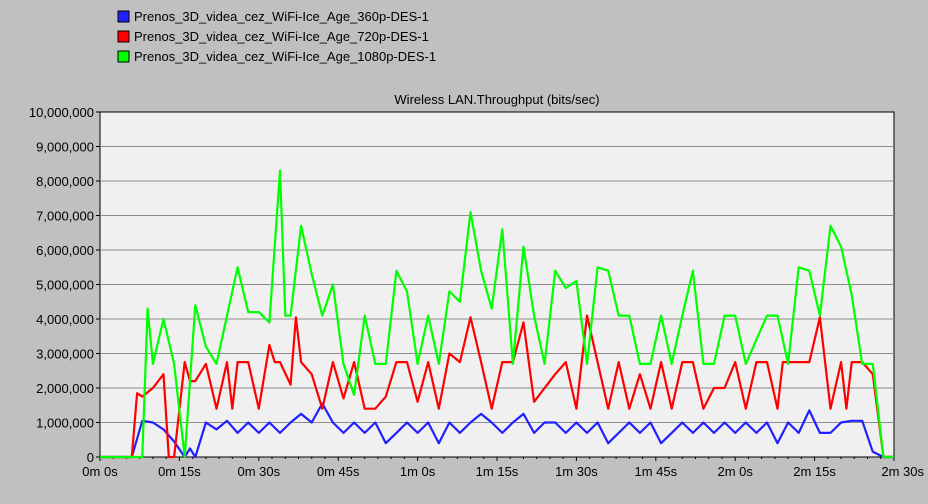 The image size is (928, 504). I want to click on x-tick-label: 1m 30s, so click(576, 471).